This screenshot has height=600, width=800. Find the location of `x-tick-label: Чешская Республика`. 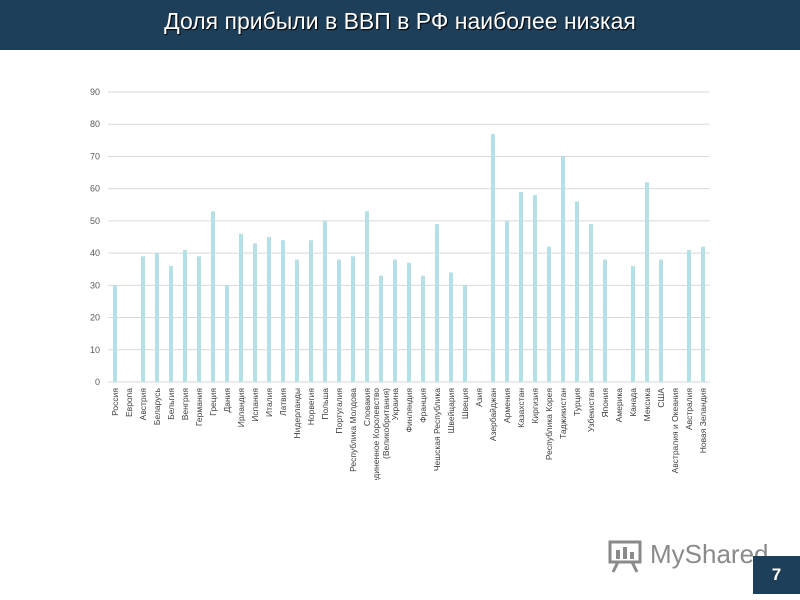

x-tick-label: Чешская Республика is located at coordinates (437, 429).